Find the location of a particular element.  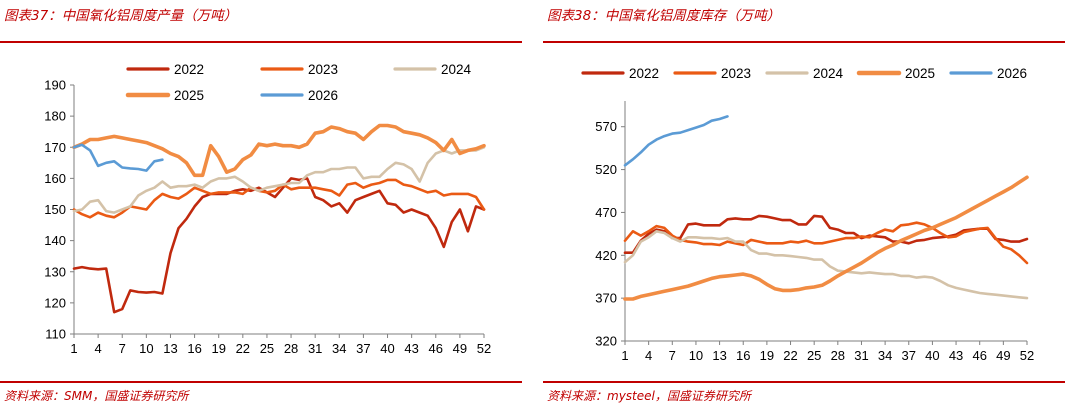

figure-source: 资料来源：SMM，国盛证券研究所 is located at coordinates (96, 396).